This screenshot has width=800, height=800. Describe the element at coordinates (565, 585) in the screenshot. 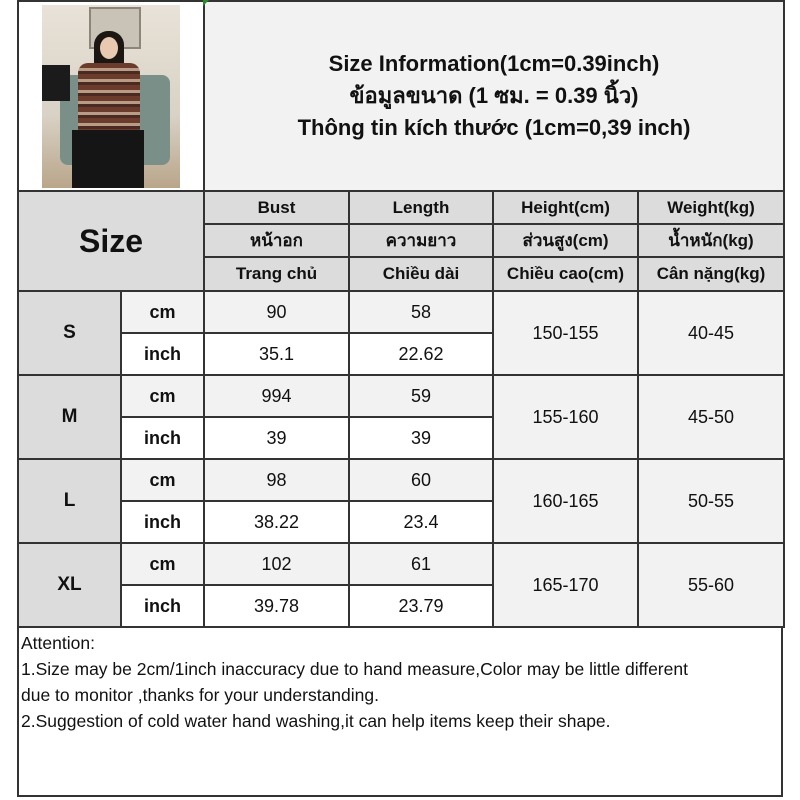

I see `height-range: 165-170` at that location.